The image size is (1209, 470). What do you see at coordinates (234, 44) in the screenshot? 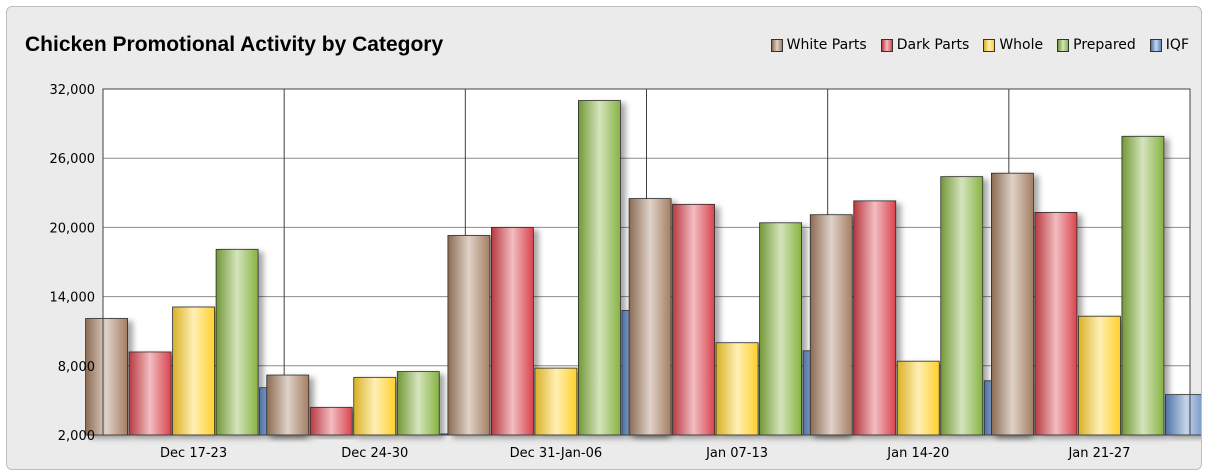
I see `chart-title: Chicken Promotional Activity by Category` at bounding box center [234, 44].